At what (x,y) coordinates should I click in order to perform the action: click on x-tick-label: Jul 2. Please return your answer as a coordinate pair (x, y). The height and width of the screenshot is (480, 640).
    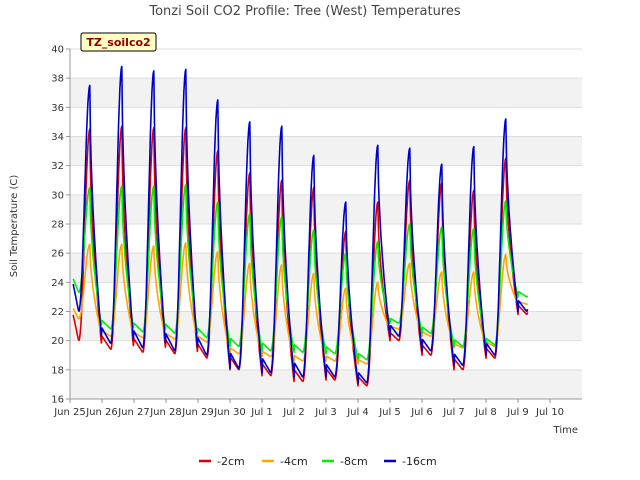
    Looking at the image, I should click on (293, 412).